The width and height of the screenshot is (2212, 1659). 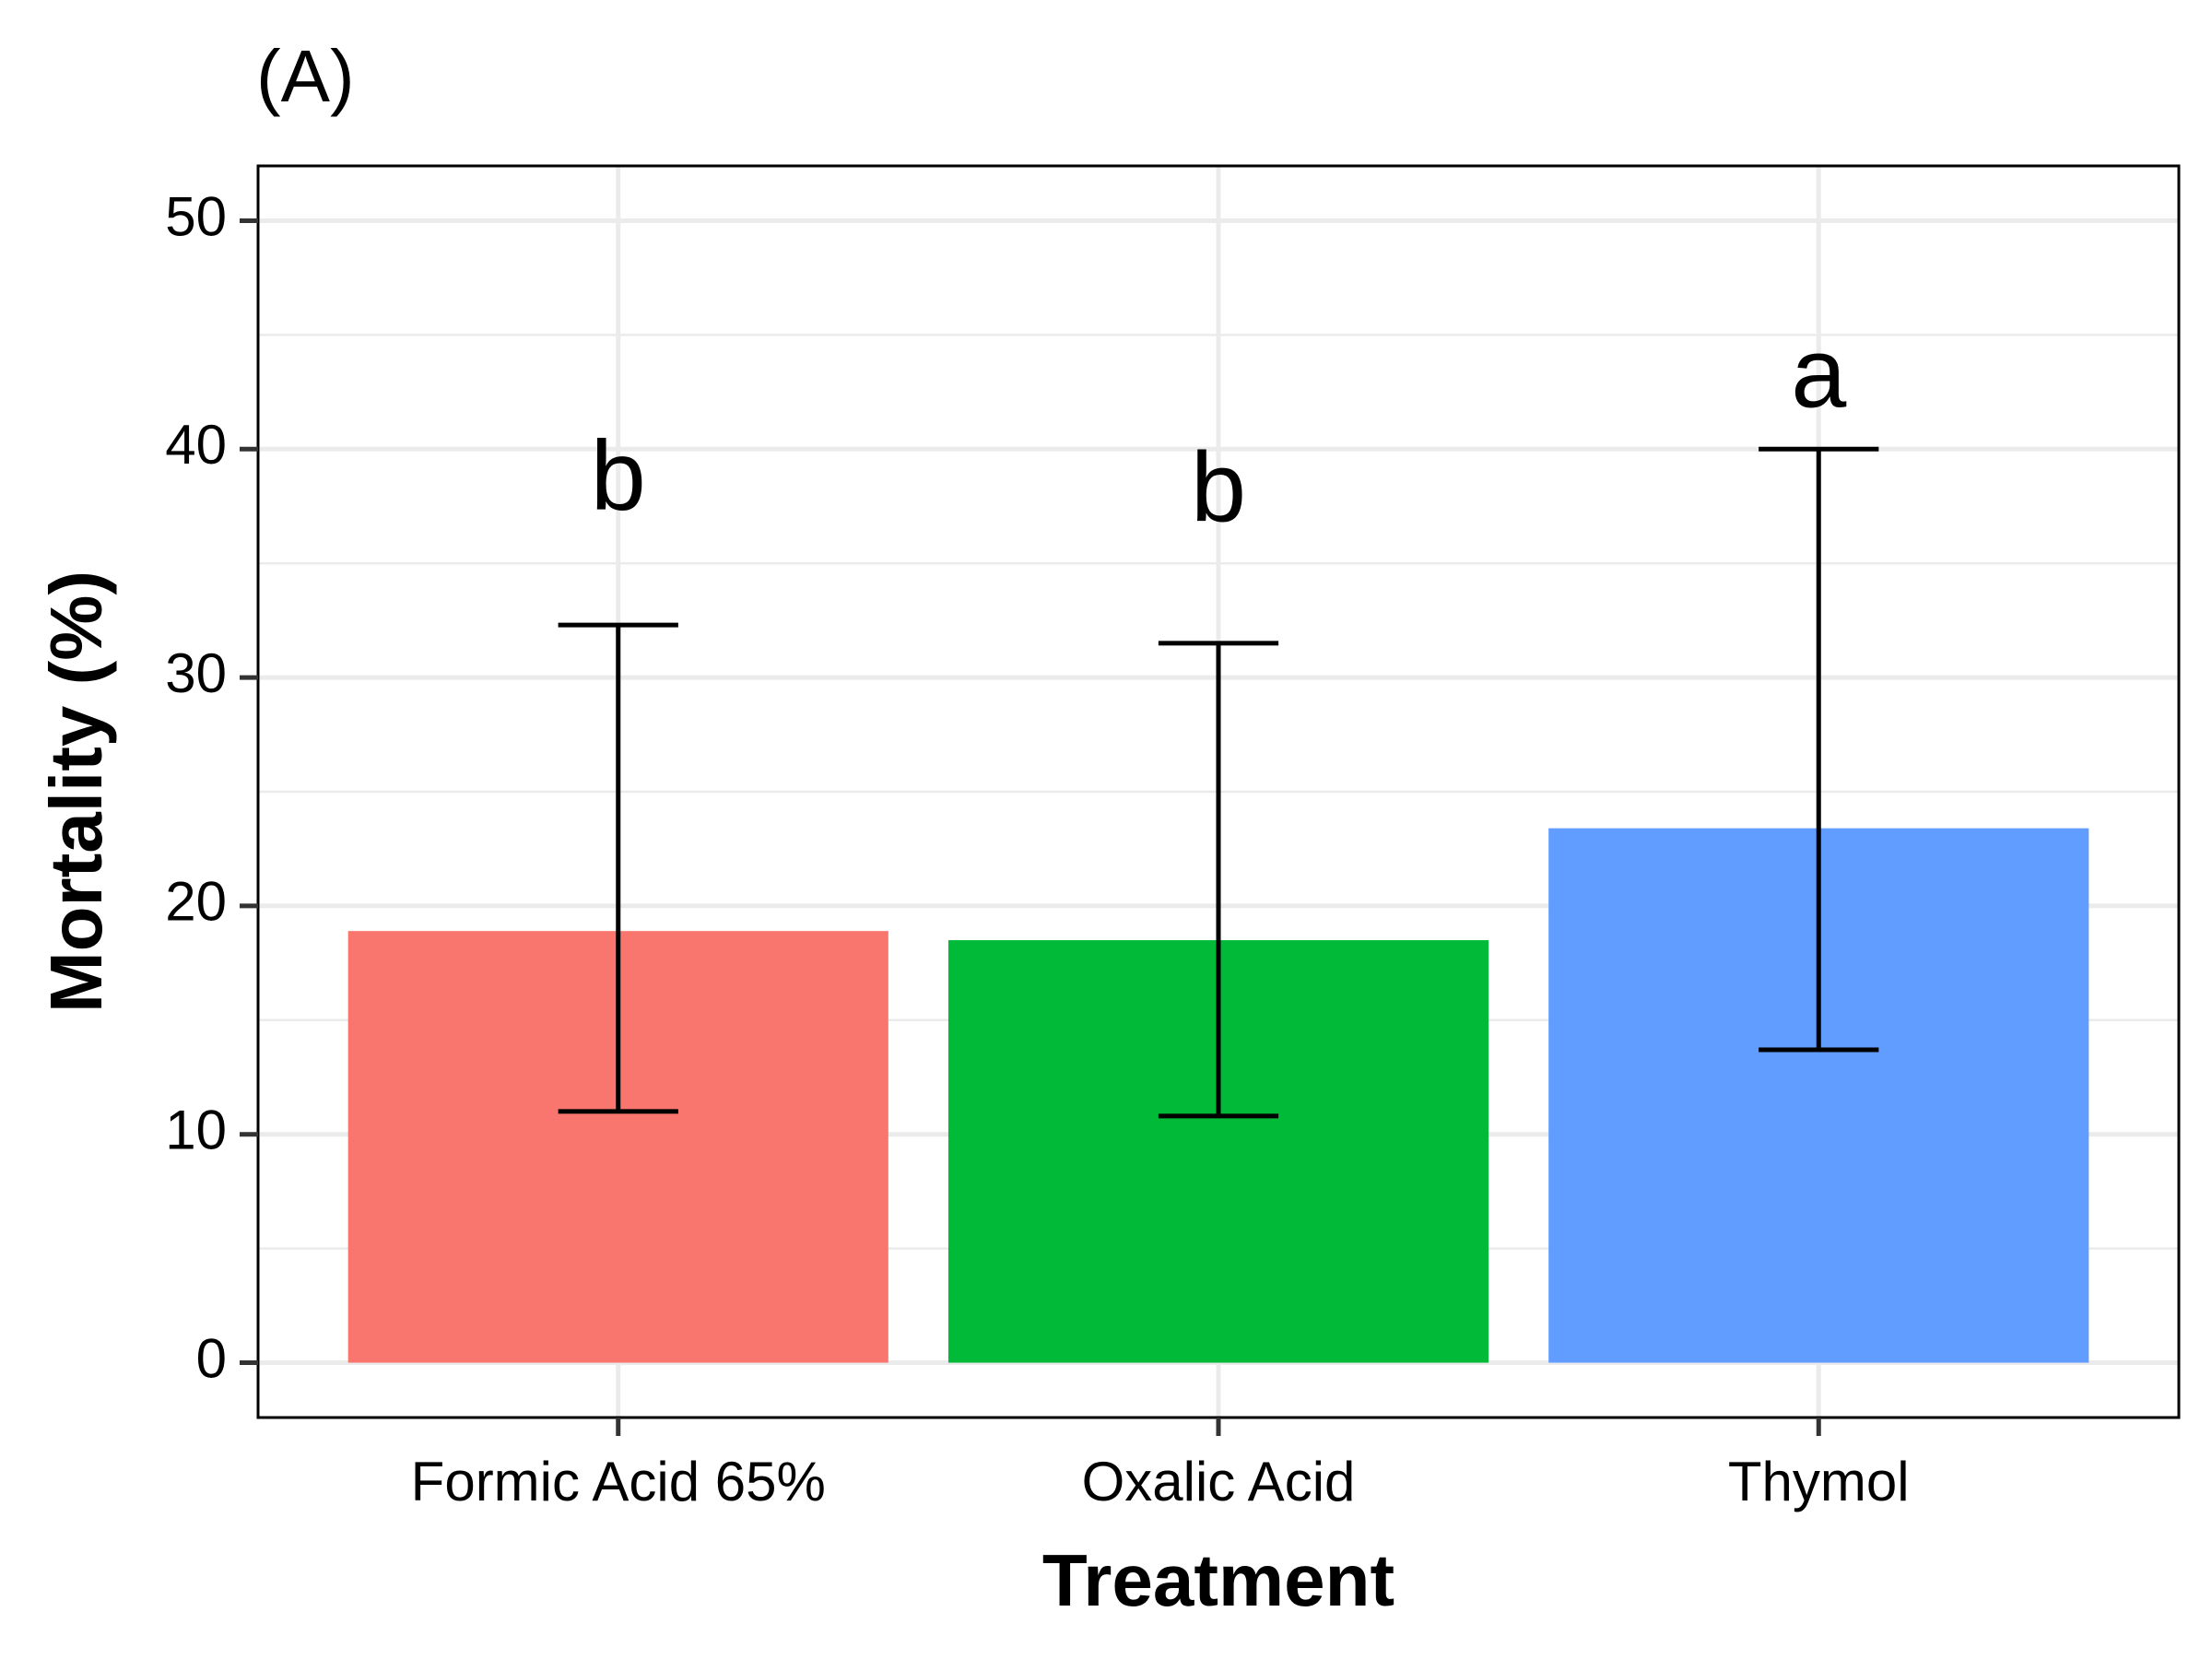 What do you see at coordinates (196, 445) in the screenshot?
I see `y-tick-label: 40` at bounding box center [196, 445].